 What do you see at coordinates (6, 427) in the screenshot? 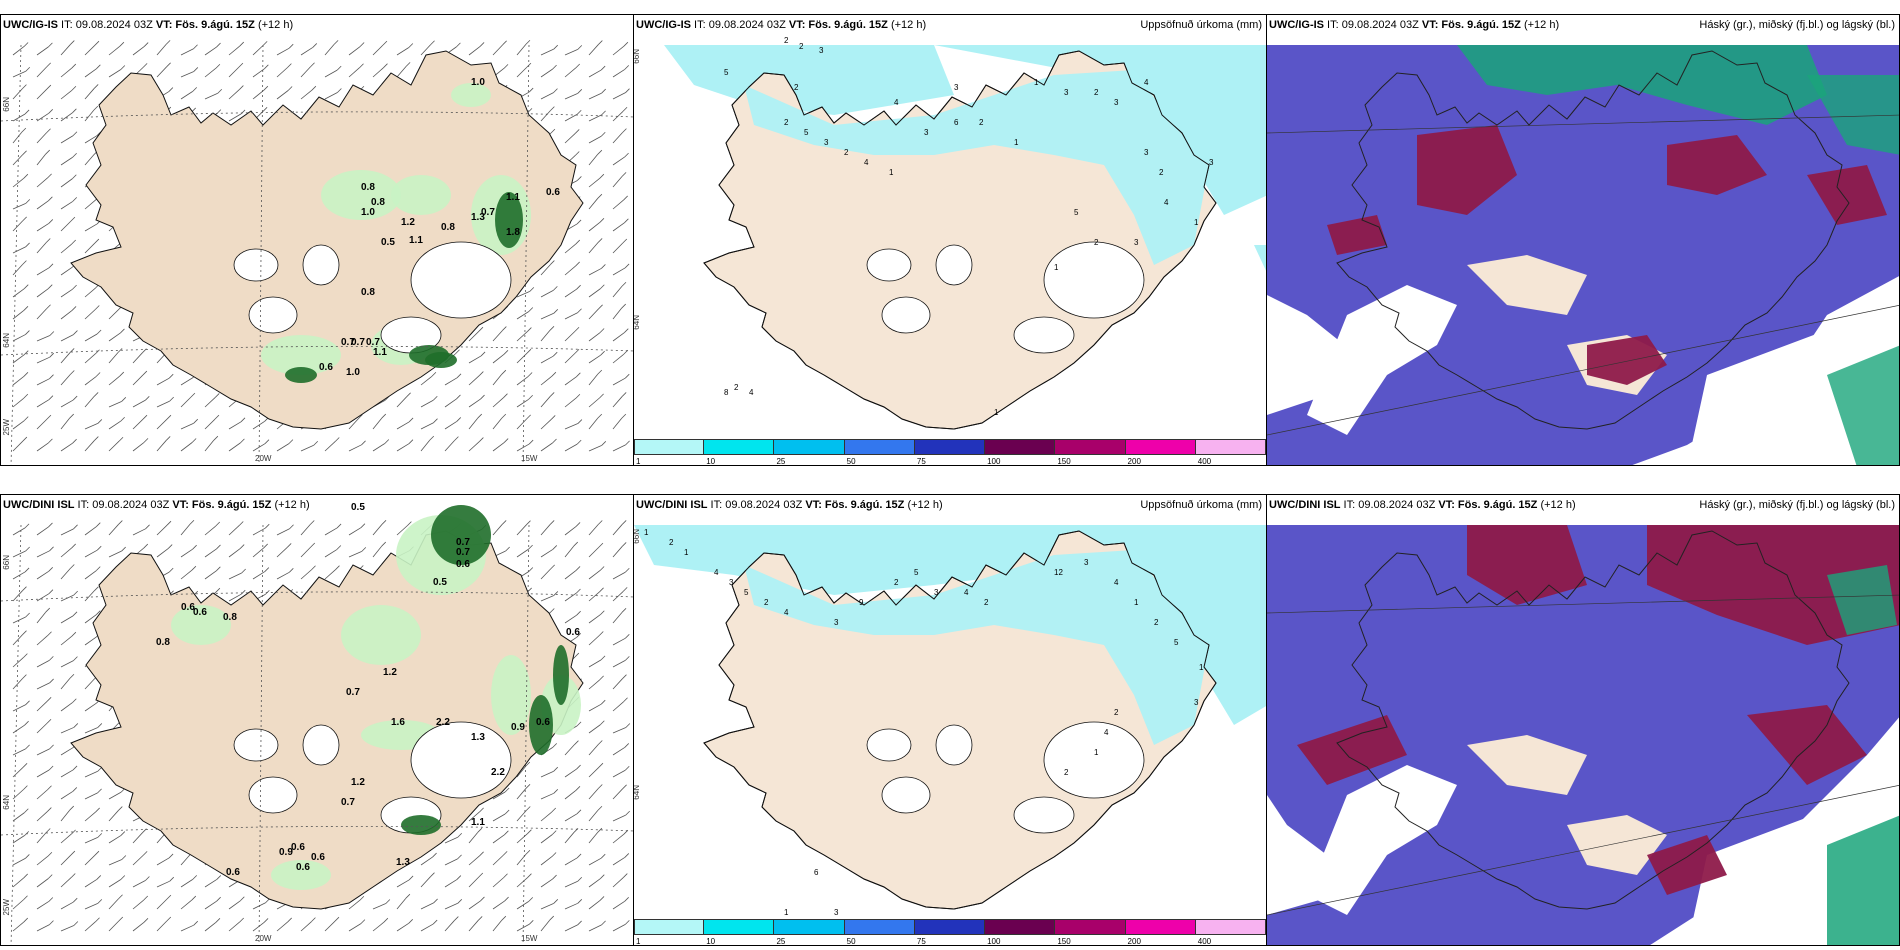
I see `lat-label-25w: 25W` at bounding box center [6, 427].